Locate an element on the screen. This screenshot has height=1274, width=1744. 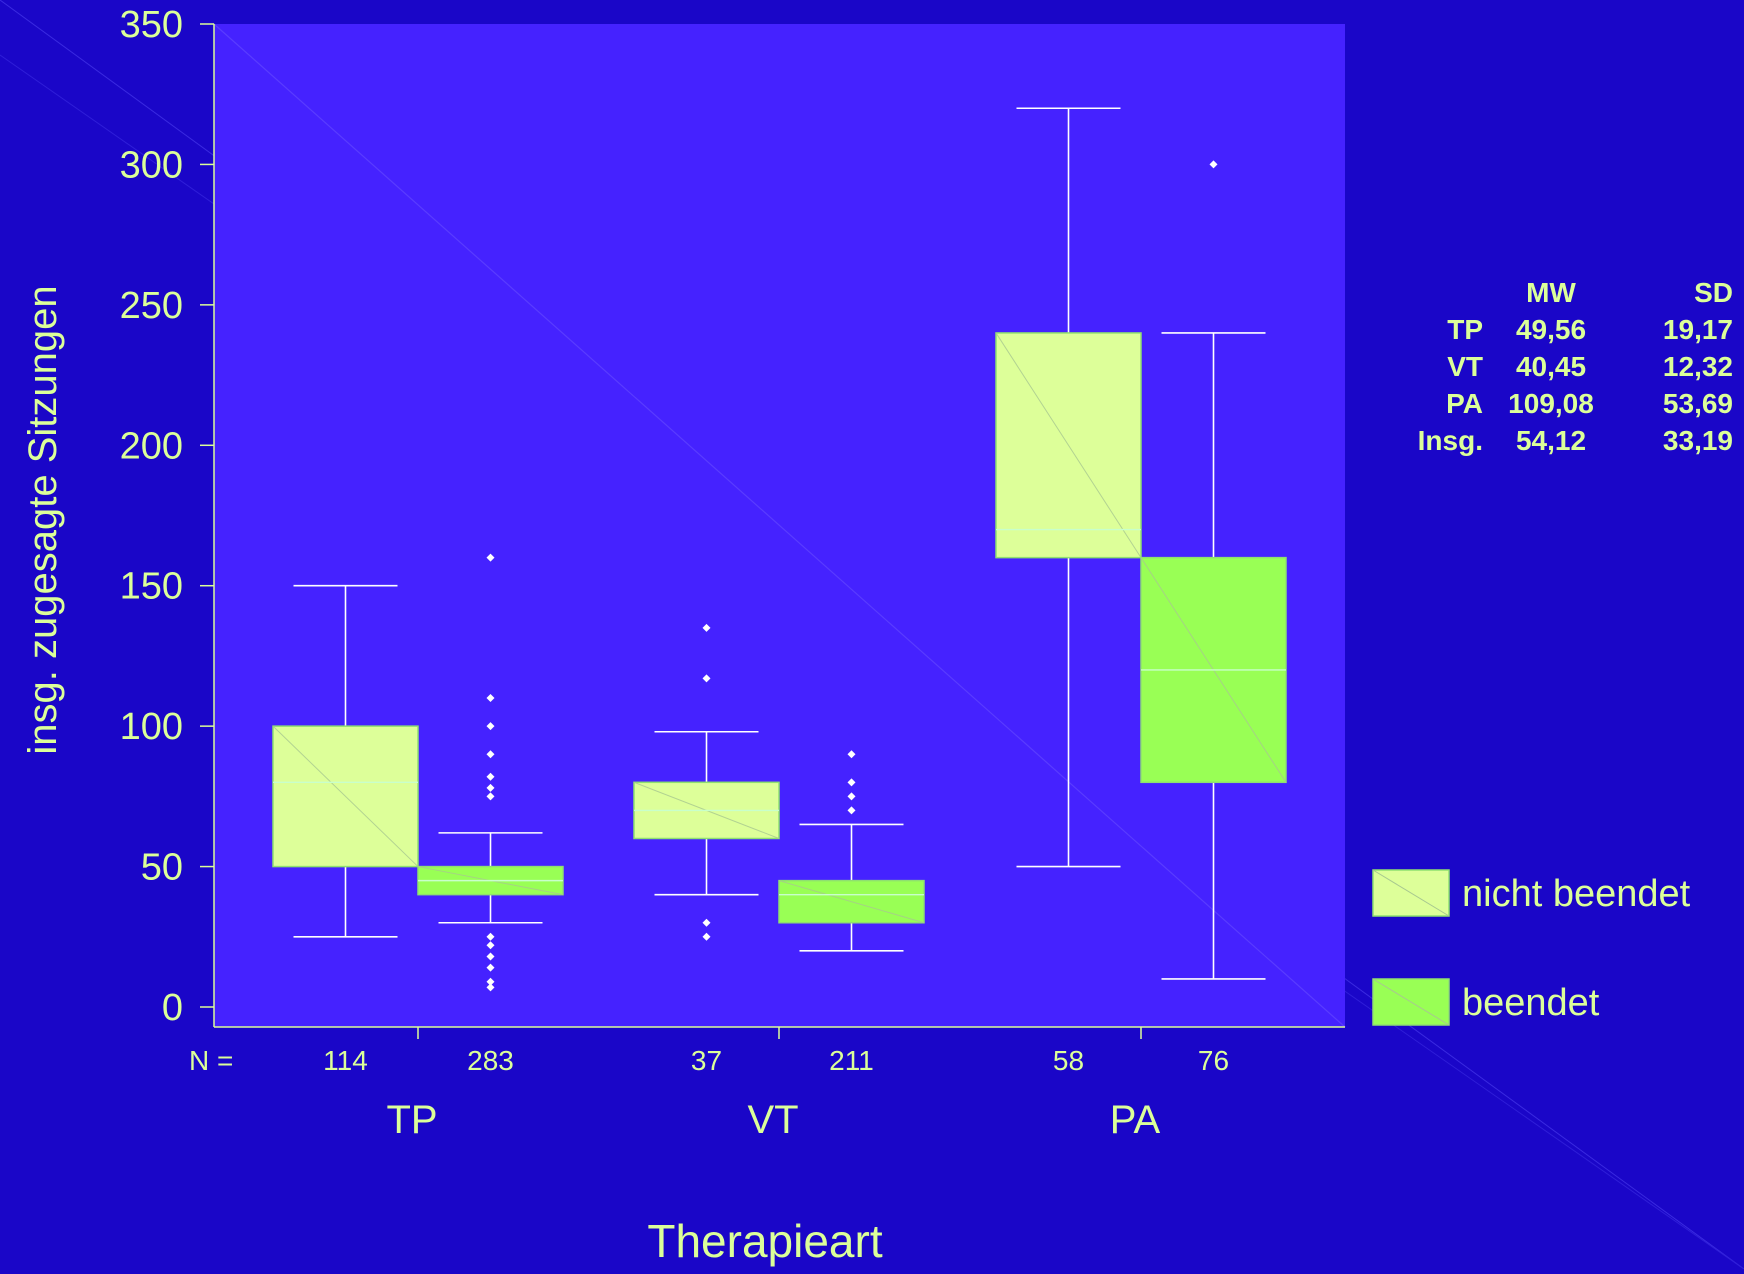
stats-cell: 33,19 is located at coordinates (1697, 440).